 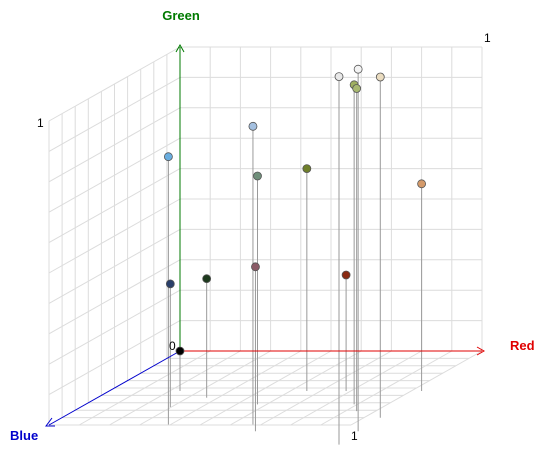 I want to click on floor-grid, so click(x=266, y=388).